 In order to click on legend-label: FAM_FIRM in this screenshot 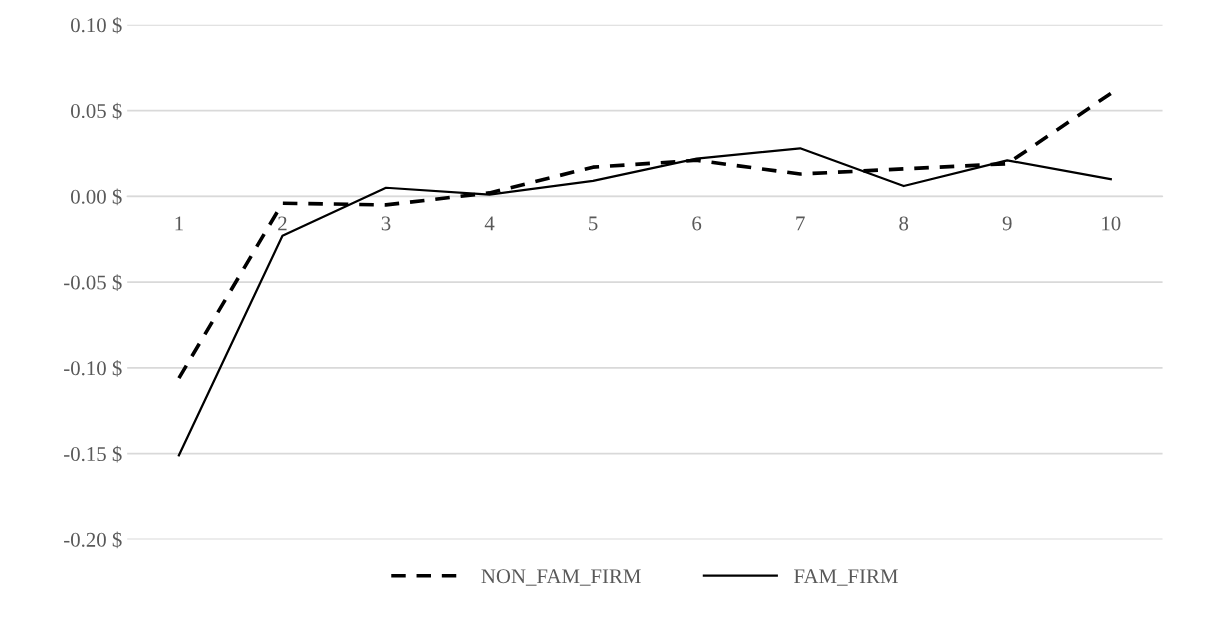, I will do `click(846, 577)`.